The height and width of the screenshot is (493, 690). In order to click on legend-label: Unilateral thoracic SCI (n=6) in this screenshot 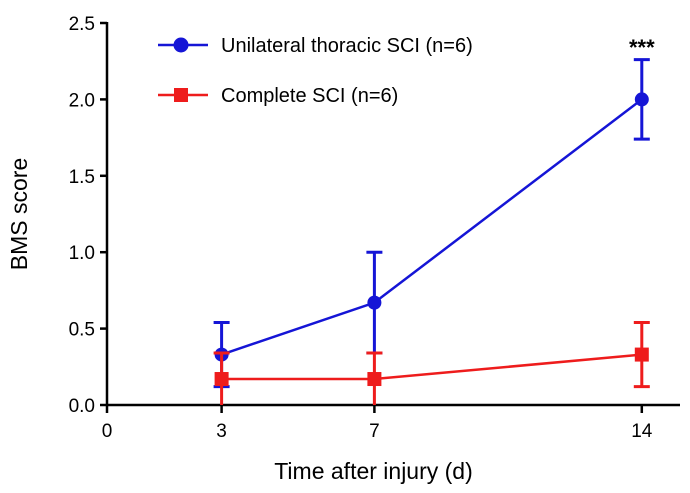, I will do `click(347, 46)`.